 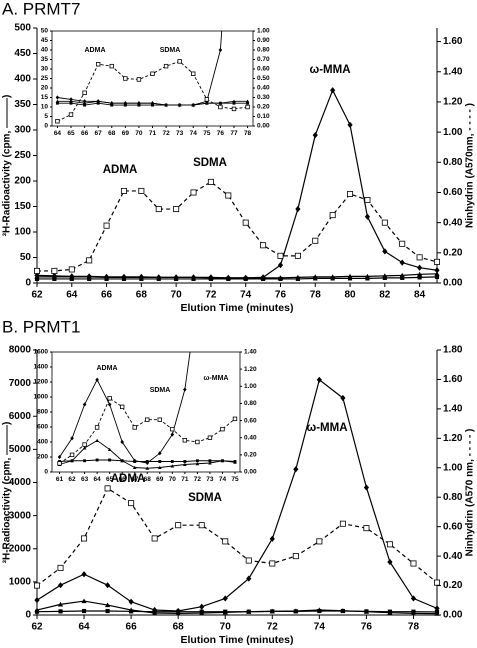 What do you see at coordinates (41, 352) in the screenshot?
I see `y-tick-label: 1600` at bounding box center [41, 352].